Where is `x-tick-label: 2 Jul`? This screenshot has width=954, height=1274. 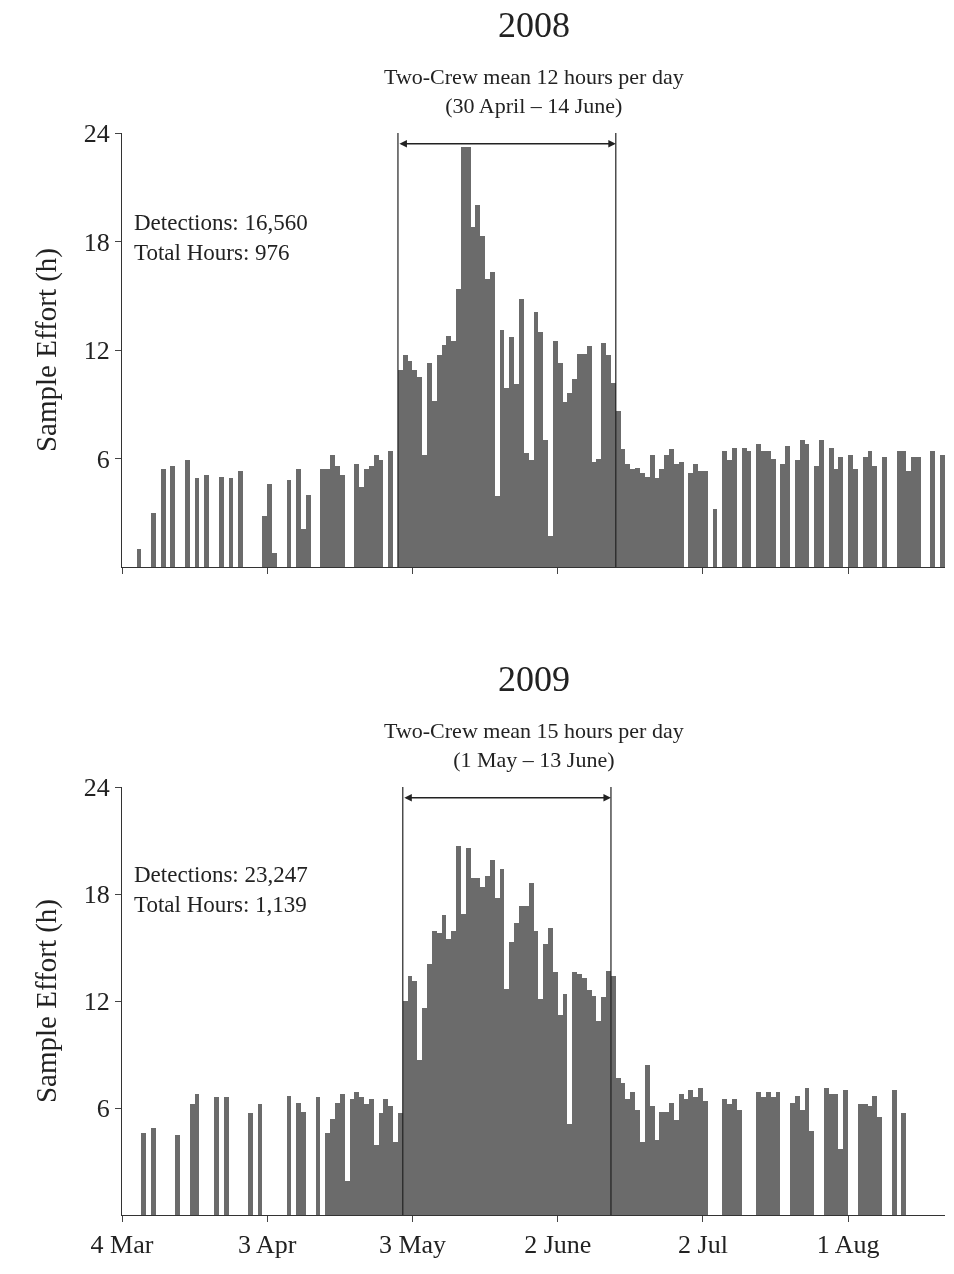 x-tick-label: 2 Jul is located at coordinates (703, 1245).